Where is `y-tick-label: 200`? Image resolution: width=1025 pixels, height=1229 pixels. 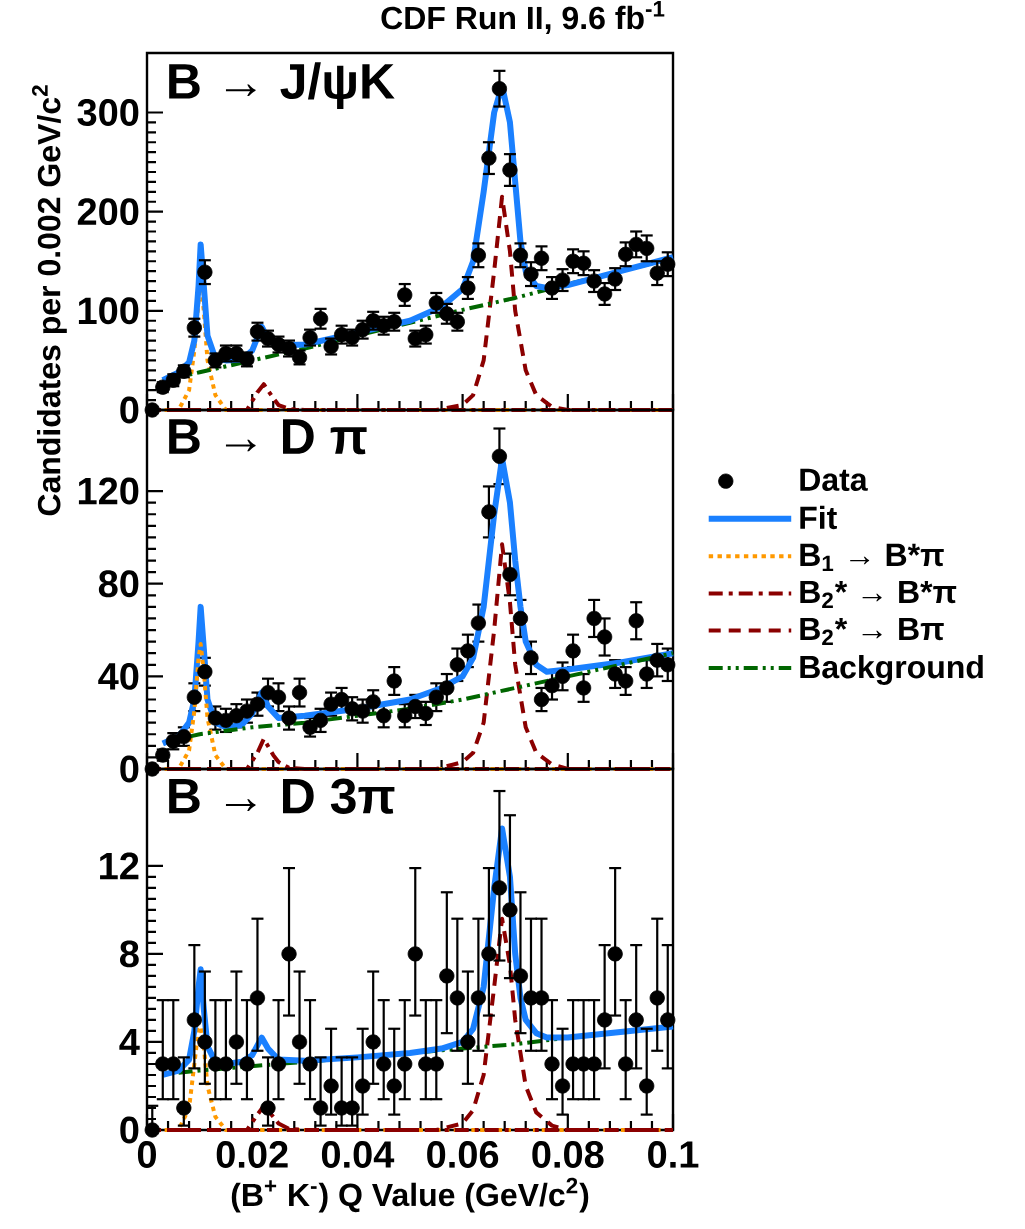
y-tick-label: 200 is located at coordinates (108, 212).